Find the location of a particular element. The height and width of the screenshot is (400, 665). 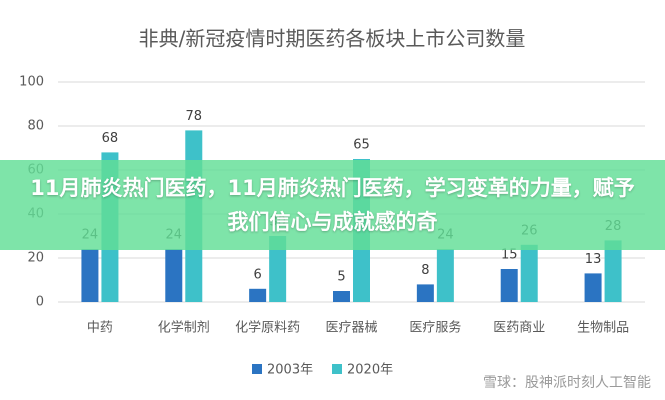

value-label: 15 is located at coordinates (509, 255).